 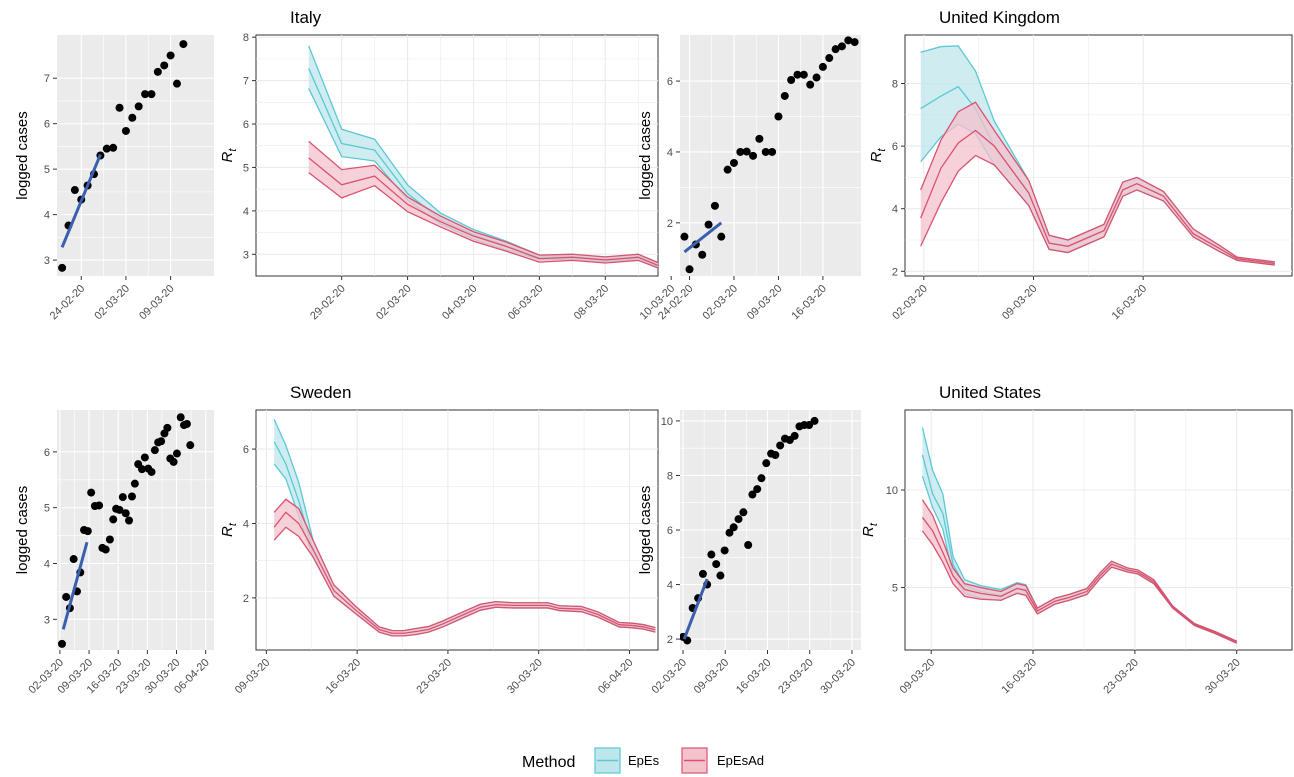 I want to click on x-tick-label: 24-02-20, so click(x=68, y=303).